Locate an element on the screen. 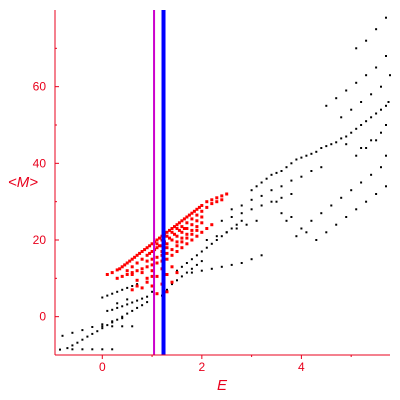  y-tick-label: 20 is located at coordinates (40, 240).